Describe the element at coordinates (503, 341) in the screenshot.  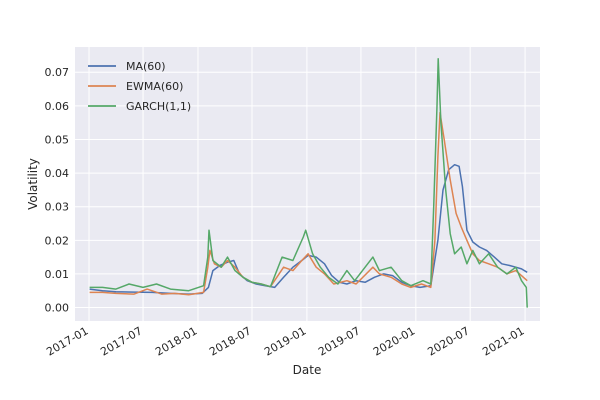
I see `x-tick-label: 2021-01` at that location.